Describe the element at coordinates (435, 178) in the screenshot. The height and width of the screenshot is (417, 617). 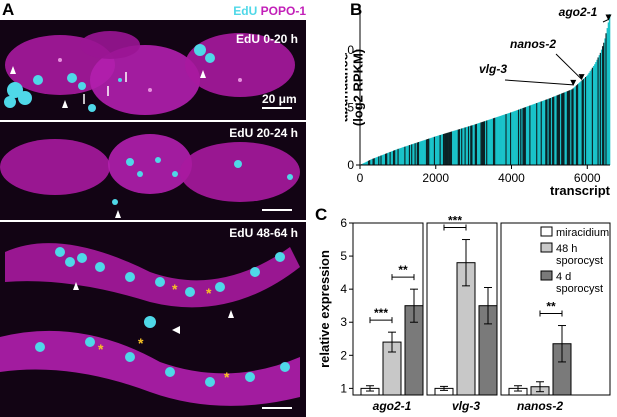
I see `x-tick-label: 2000` at that location.